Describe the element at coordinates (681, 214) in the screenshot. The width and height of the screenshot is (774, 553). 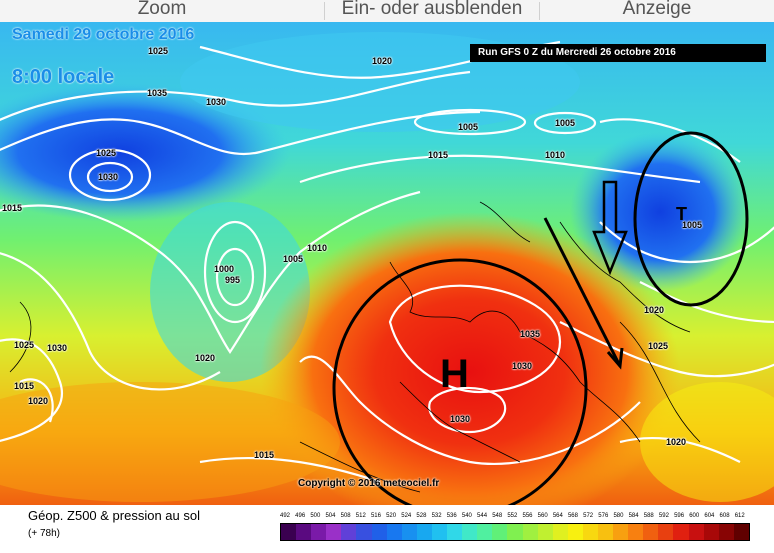
I see `low-pressure-label: T` at that location.